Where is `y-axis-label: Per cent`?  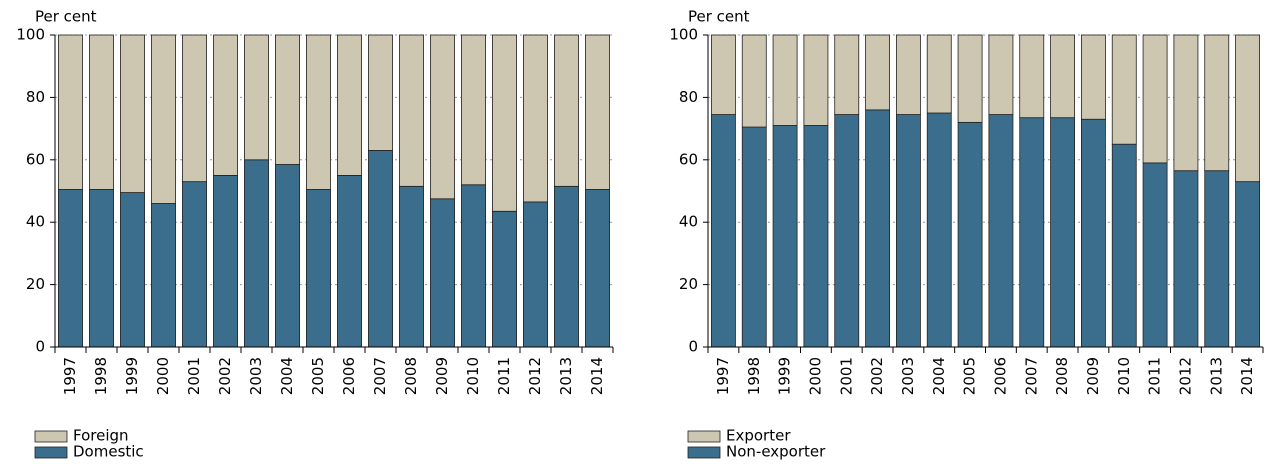
y-axis-label: Per cent is located at coordinates (719, 17).